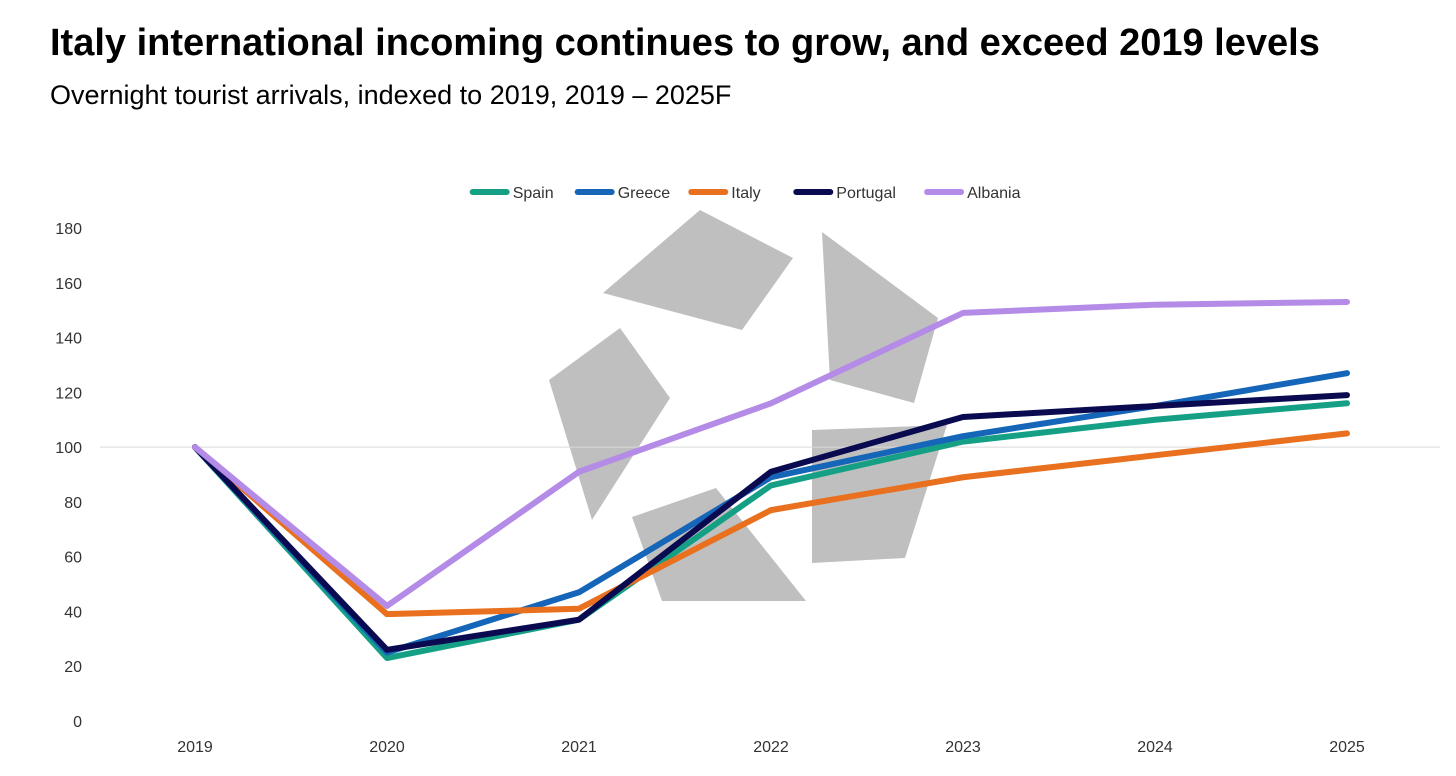 The image size is (1456, 776). I want to click on legend-label-spain: Spain, so click(533, 193).